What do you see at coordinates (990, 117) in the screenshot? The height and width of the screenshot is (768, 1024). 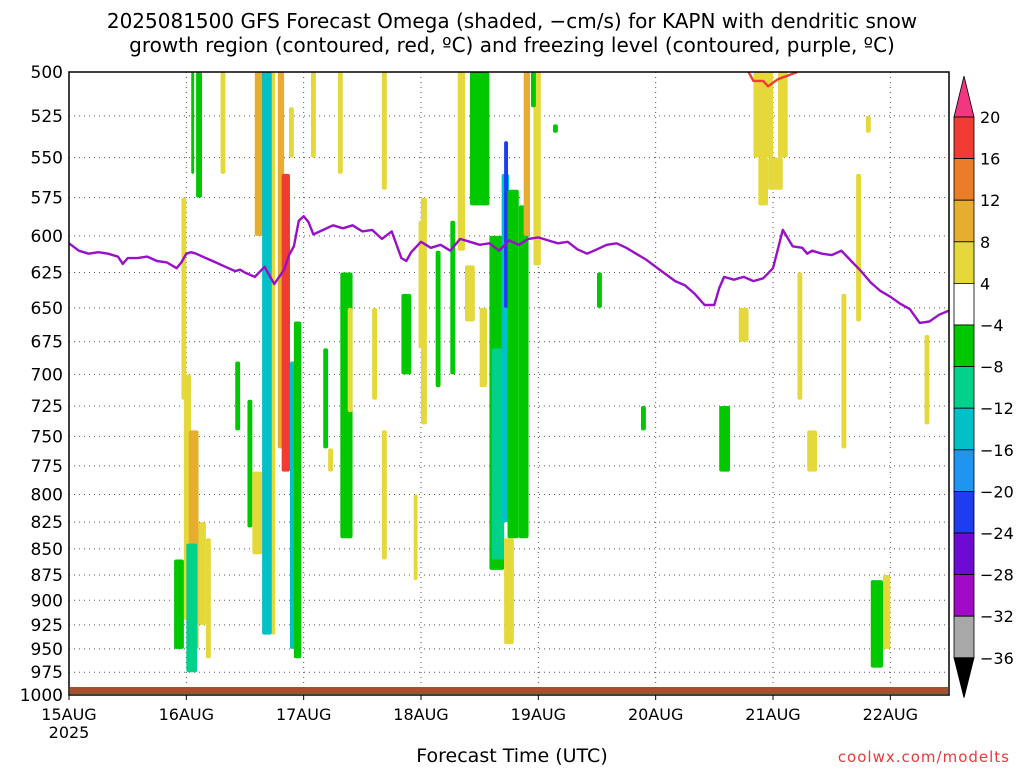 I see `colorbar-label: 20` at bounding box center [990, 117].